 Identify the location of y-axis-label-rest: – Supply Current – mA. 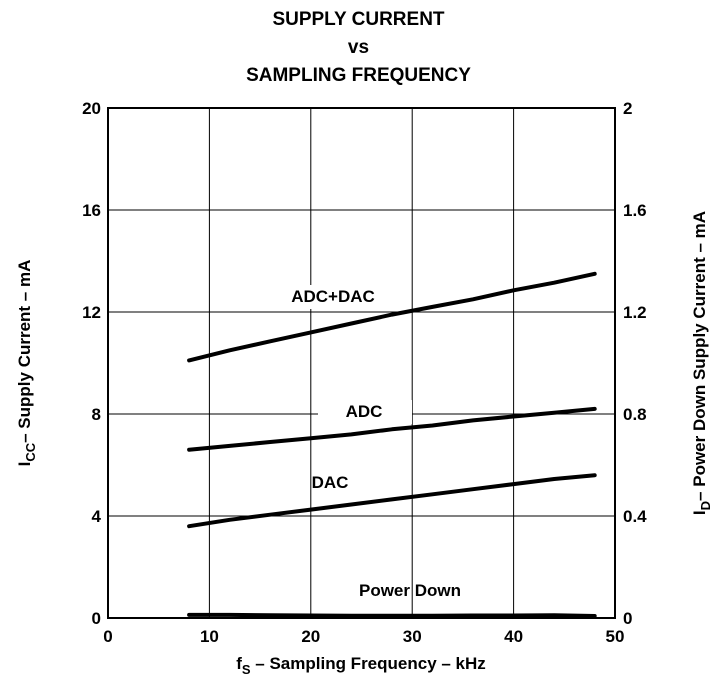
(24, 351).